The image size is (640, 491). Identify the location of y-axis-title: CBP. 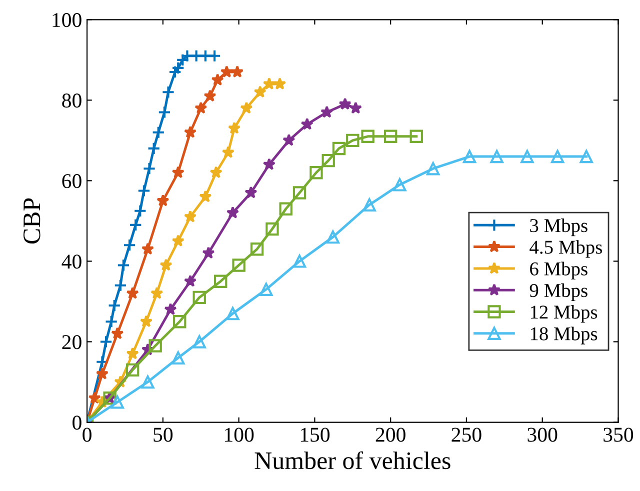
(31, 221).